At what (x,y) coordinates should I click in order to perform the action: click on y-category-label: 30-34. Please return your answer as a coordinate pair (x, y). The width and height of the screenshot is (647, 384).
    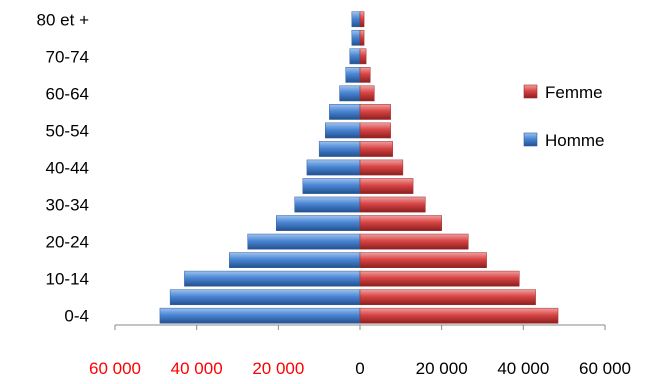
    Looking at the image, I should click on (67, 205).